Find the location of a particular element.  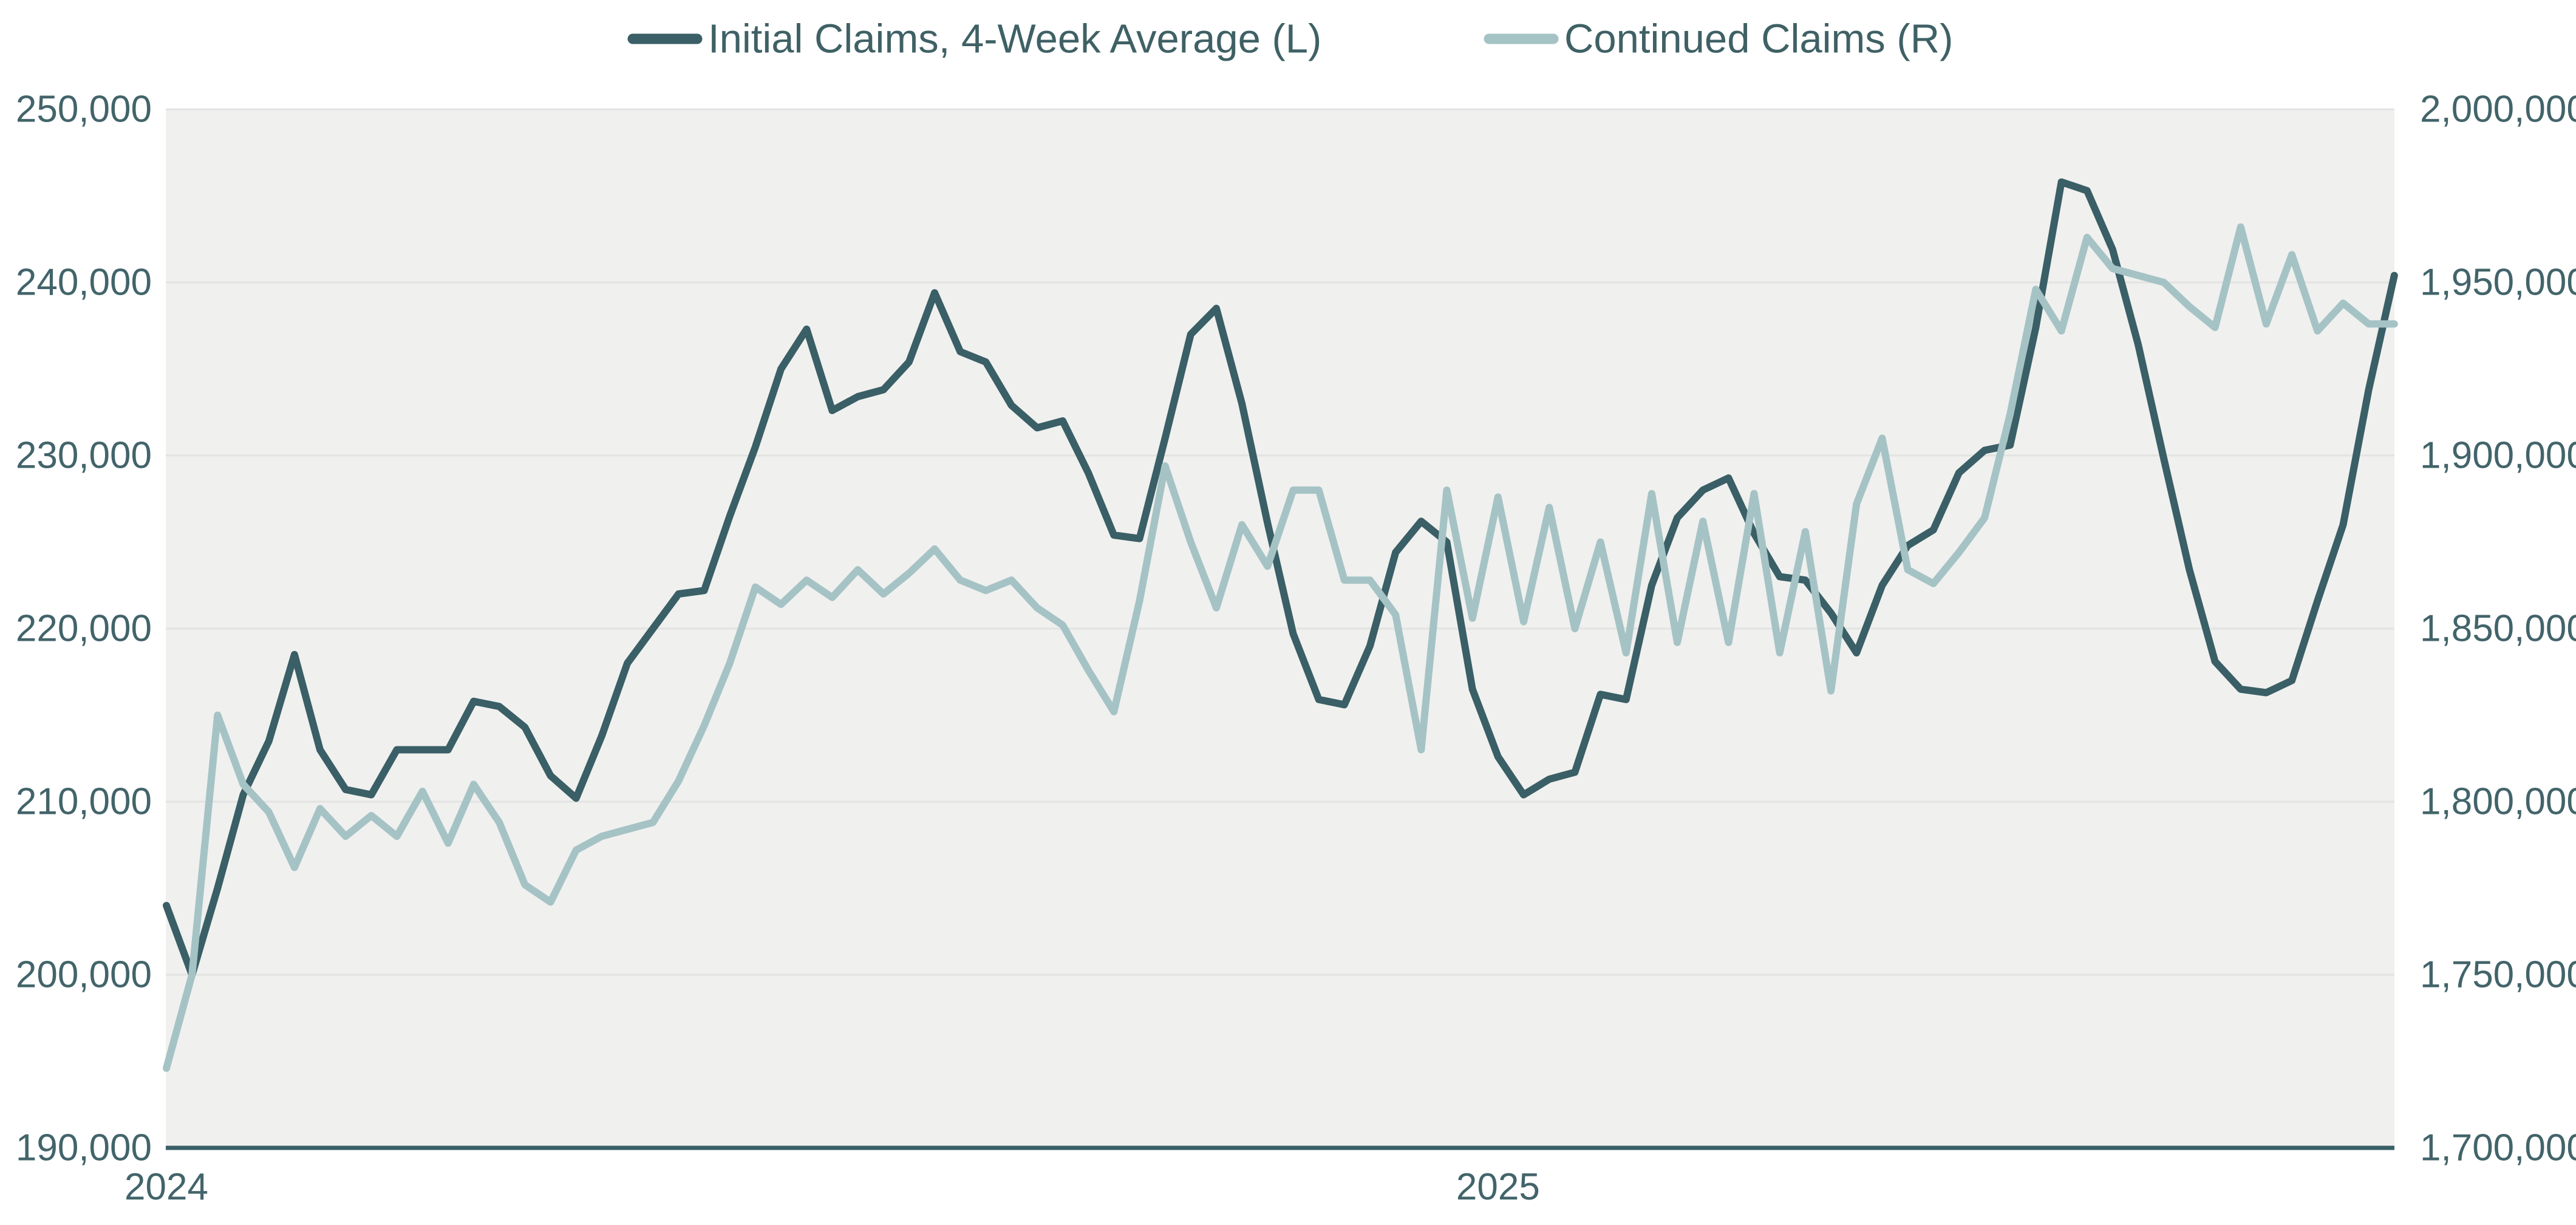

y-right-tick-label: 2,000,000 is located at coordinates (2498, 110).